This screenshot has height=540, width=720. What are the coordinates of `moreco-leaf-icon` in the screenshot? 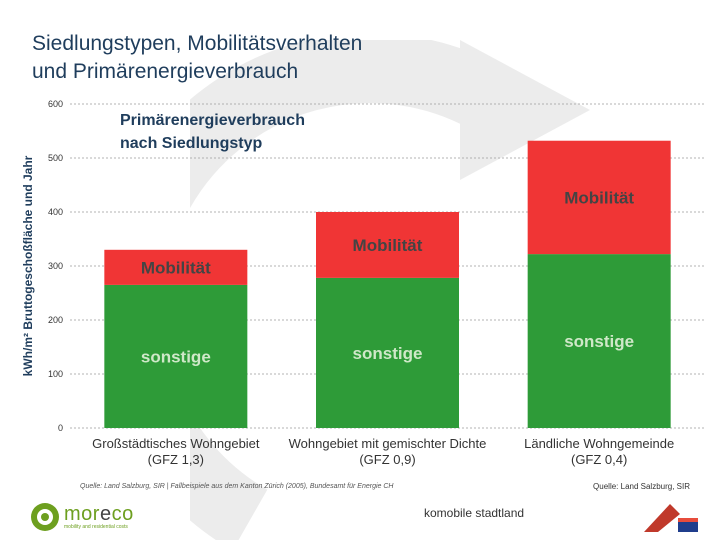 It's located at (45, 517).